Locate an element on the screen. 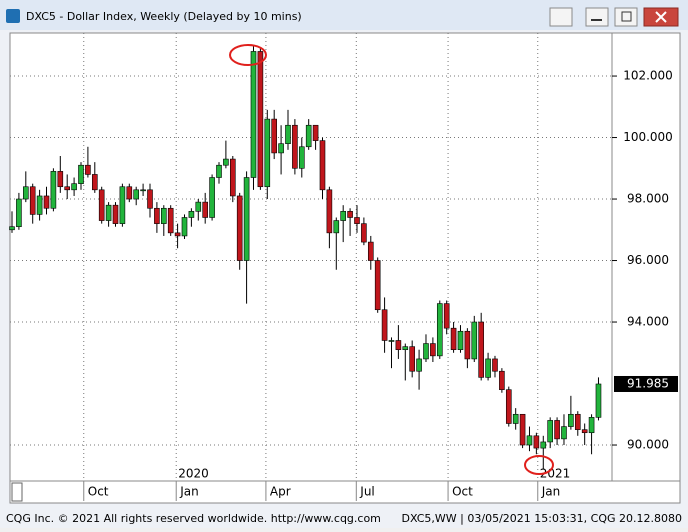  maximize-icon is located at coordinates (626, 16).